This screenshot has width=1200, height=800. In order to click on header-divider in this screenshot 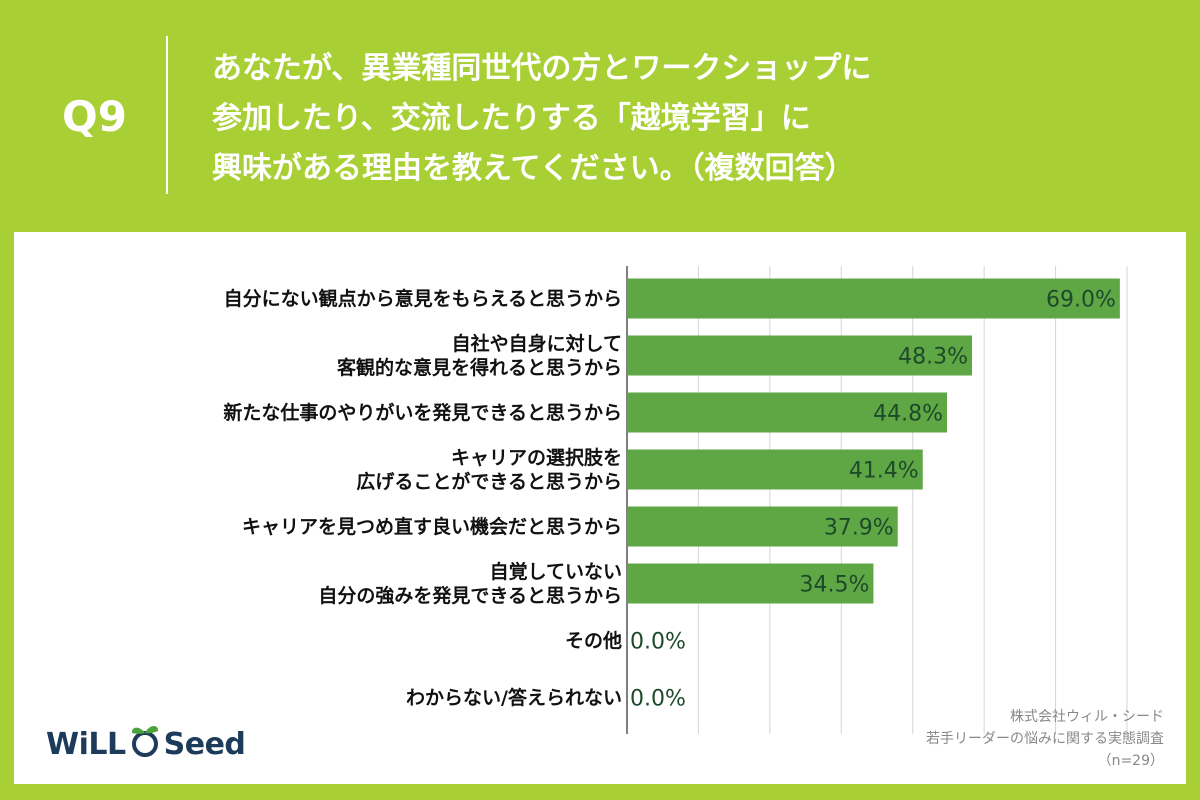, I will do `click(167, 115)`.